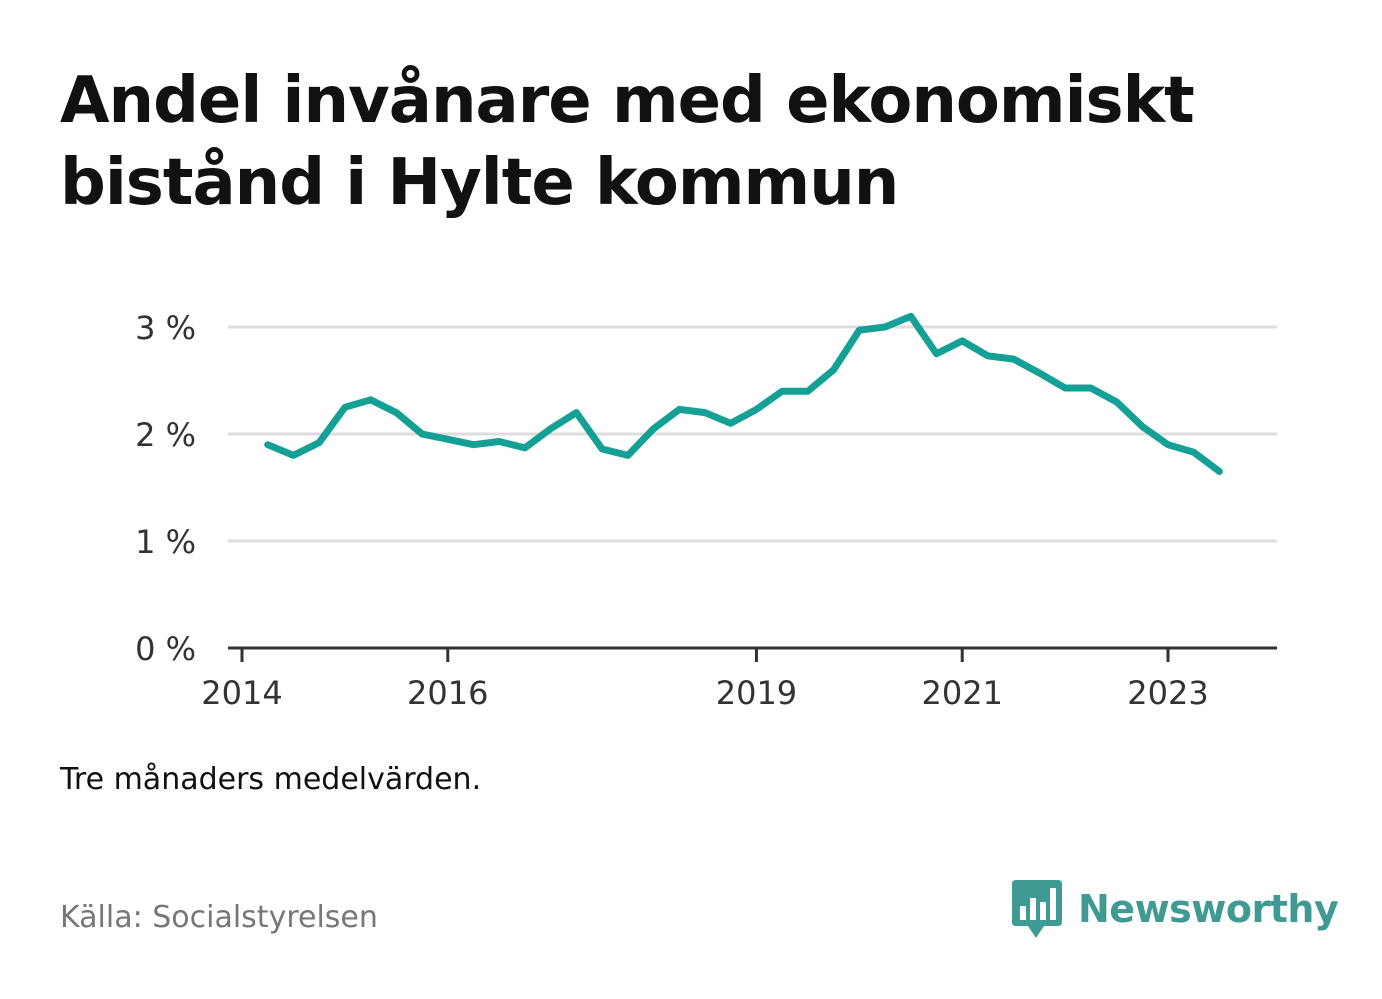 This screenshot has width=1382, height=999. What do you see at coordinates (1037, 909) in the screenshot?
I see `bar-chart-speech-bubble-icon` at bounding box center [1037, 909].